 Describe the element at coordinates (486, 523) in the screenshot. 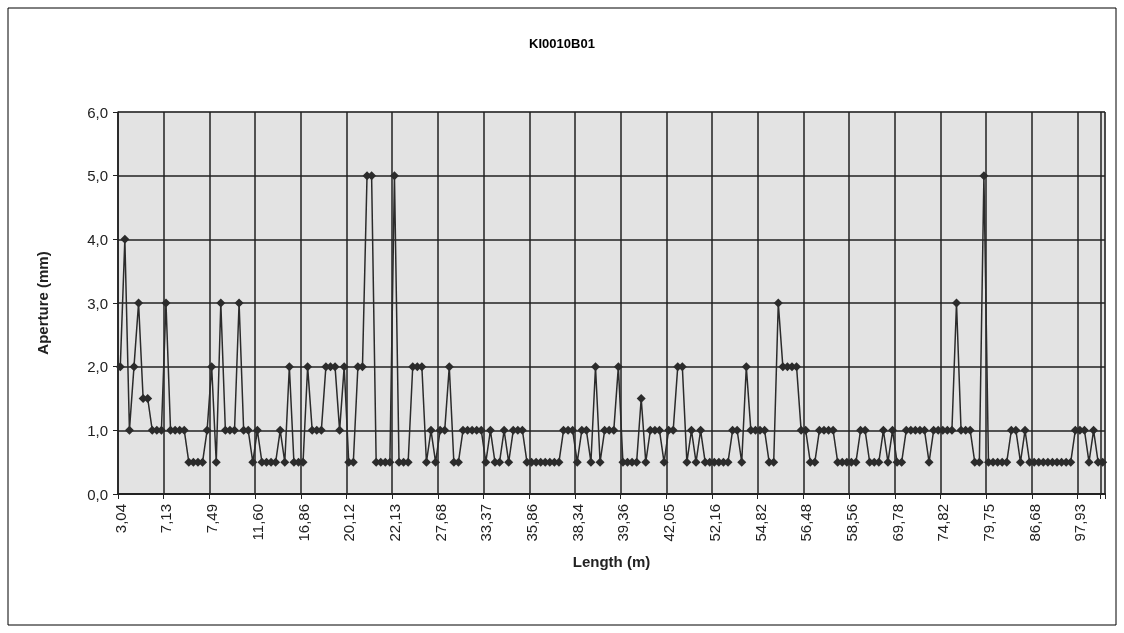

I see `x-tick-label: 33,37` at that location.